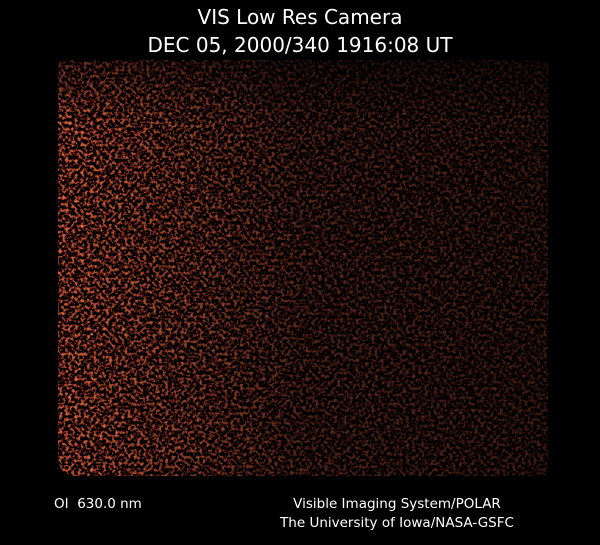  I want to click on institution: The University of Iowa/NASA-GSFC, so click(396, 523).